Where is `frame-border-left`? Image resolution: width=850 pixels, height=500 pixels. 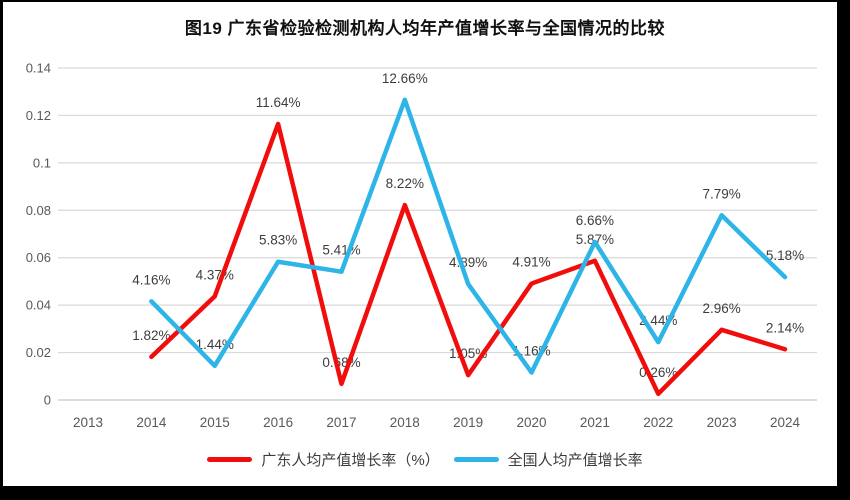
frame-border-left is located at coordinates (1, 250).